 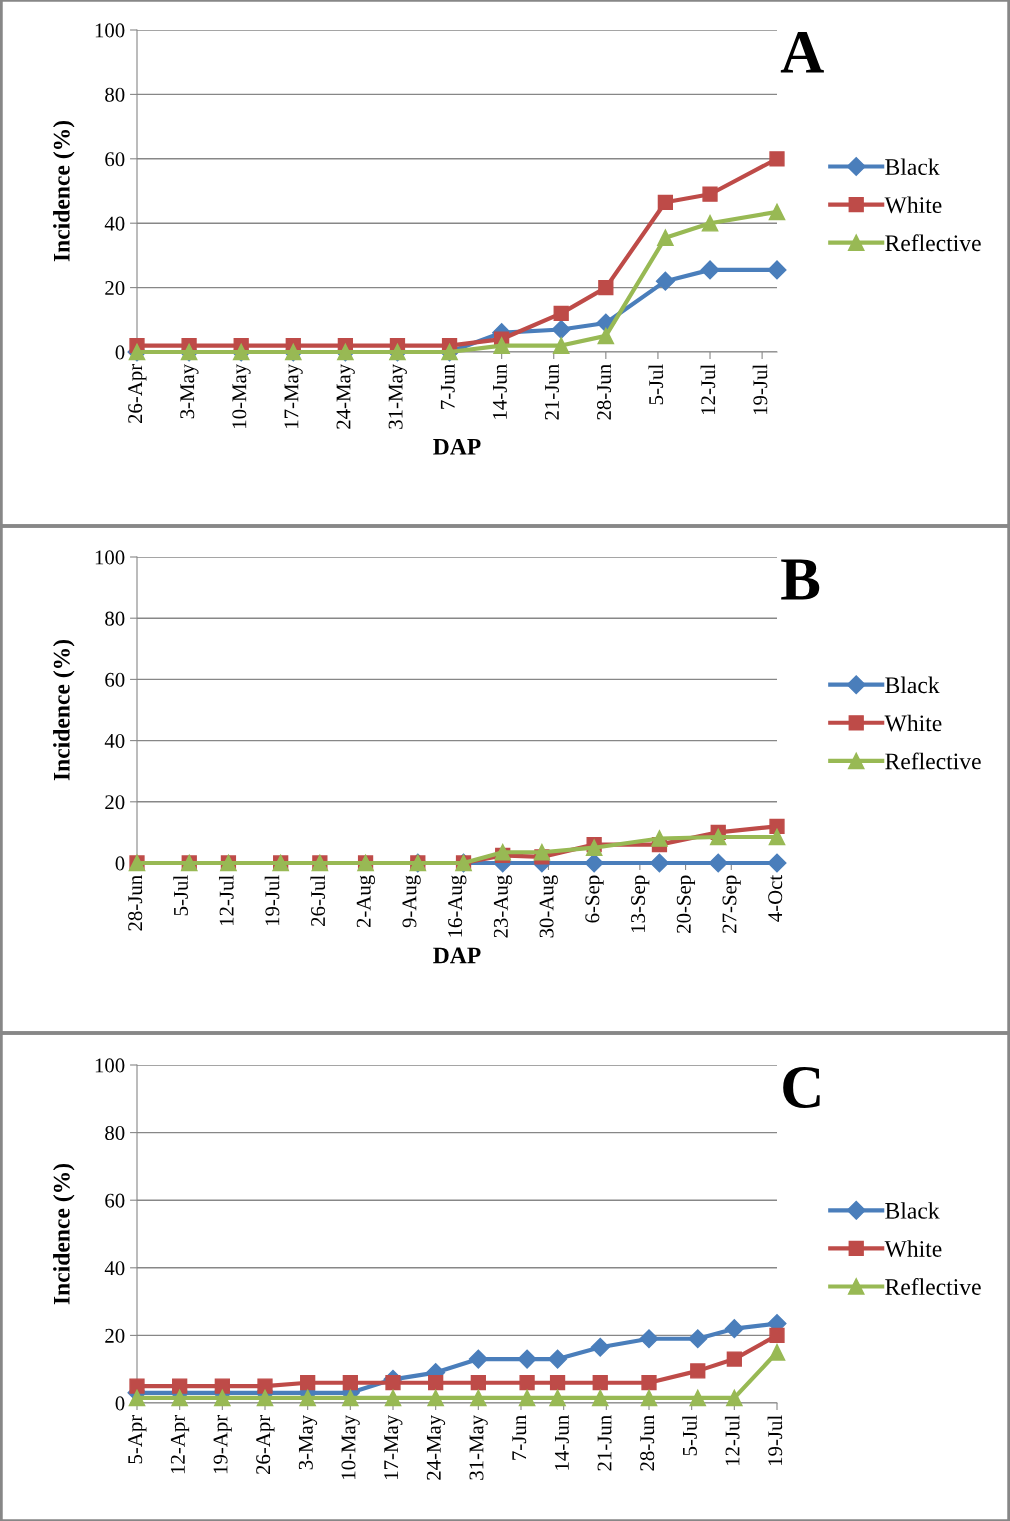 I want to click on x-tick-label: 2-Aug, so click(x=366, y=901).